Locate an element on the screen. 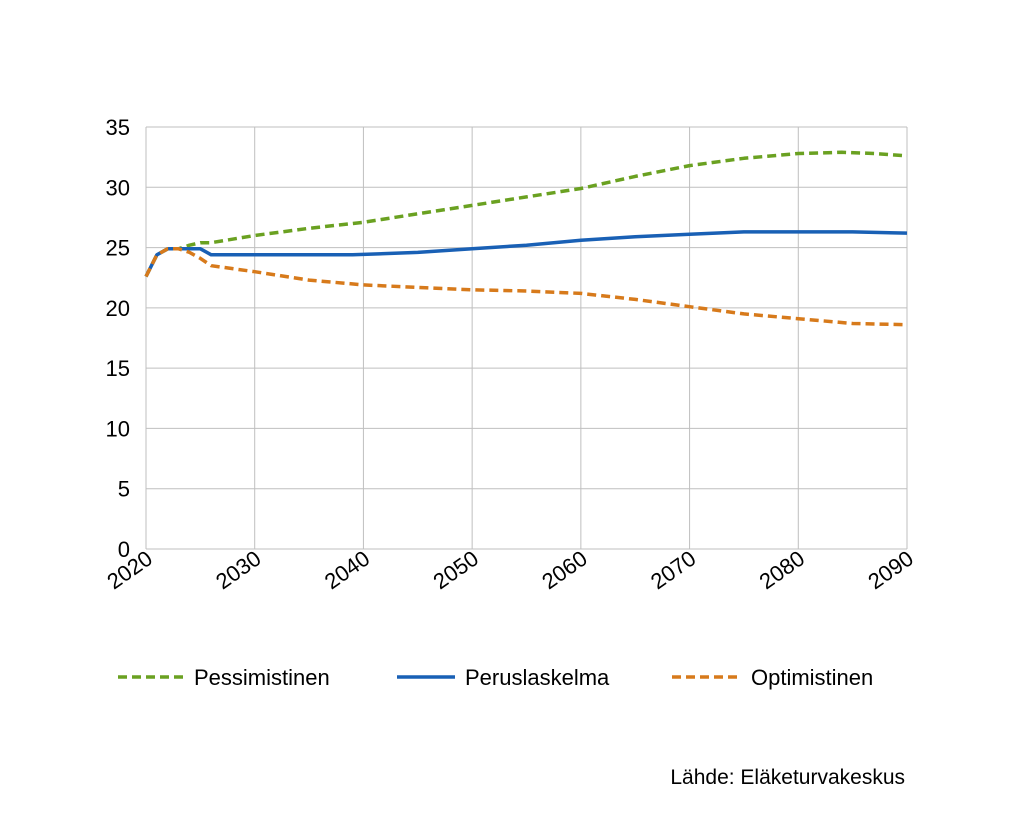 The width and height of the screenshot is (1024, 821). legend-label: Optimistinen is located at coordinates (812, 677).